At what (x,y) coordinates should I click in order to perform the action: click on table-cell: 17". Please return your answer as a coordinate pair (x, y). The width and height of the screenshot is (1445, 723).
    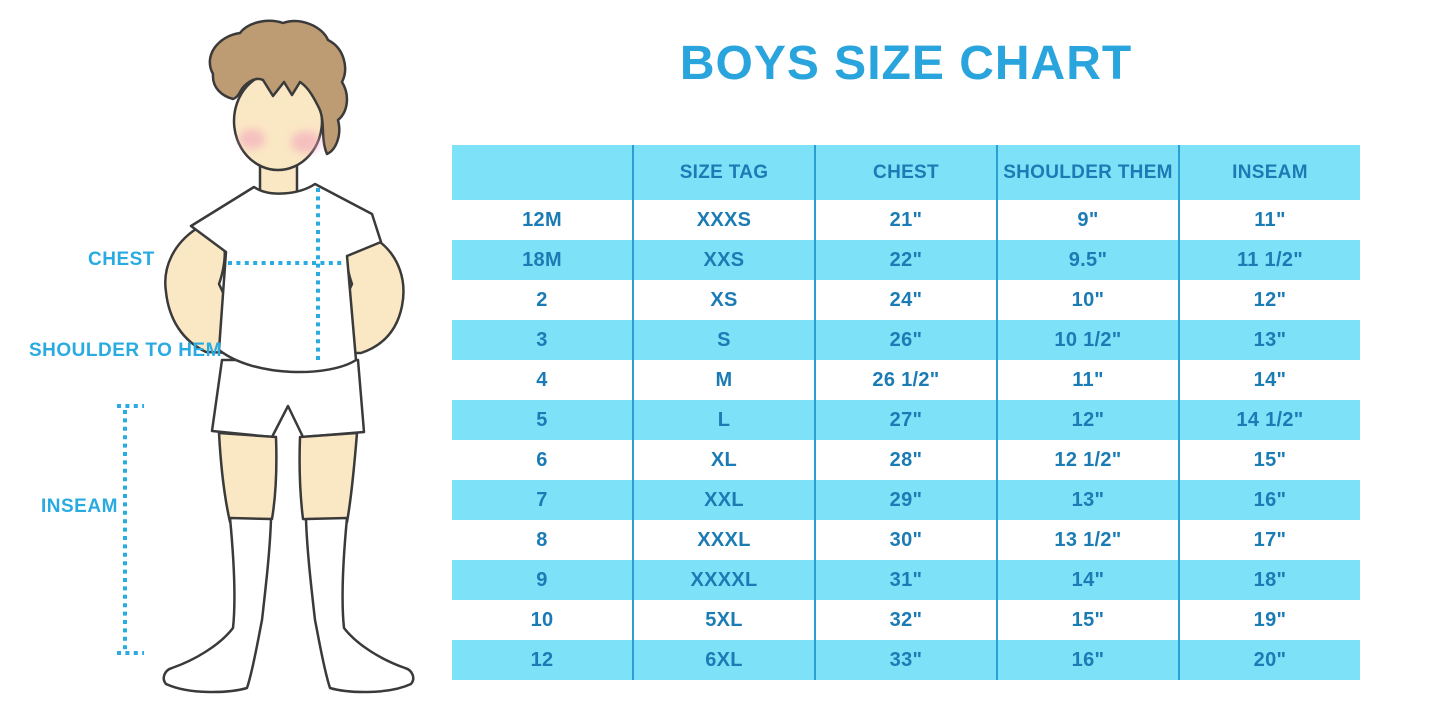
    Looking at the image, I should click on (1269, 540).